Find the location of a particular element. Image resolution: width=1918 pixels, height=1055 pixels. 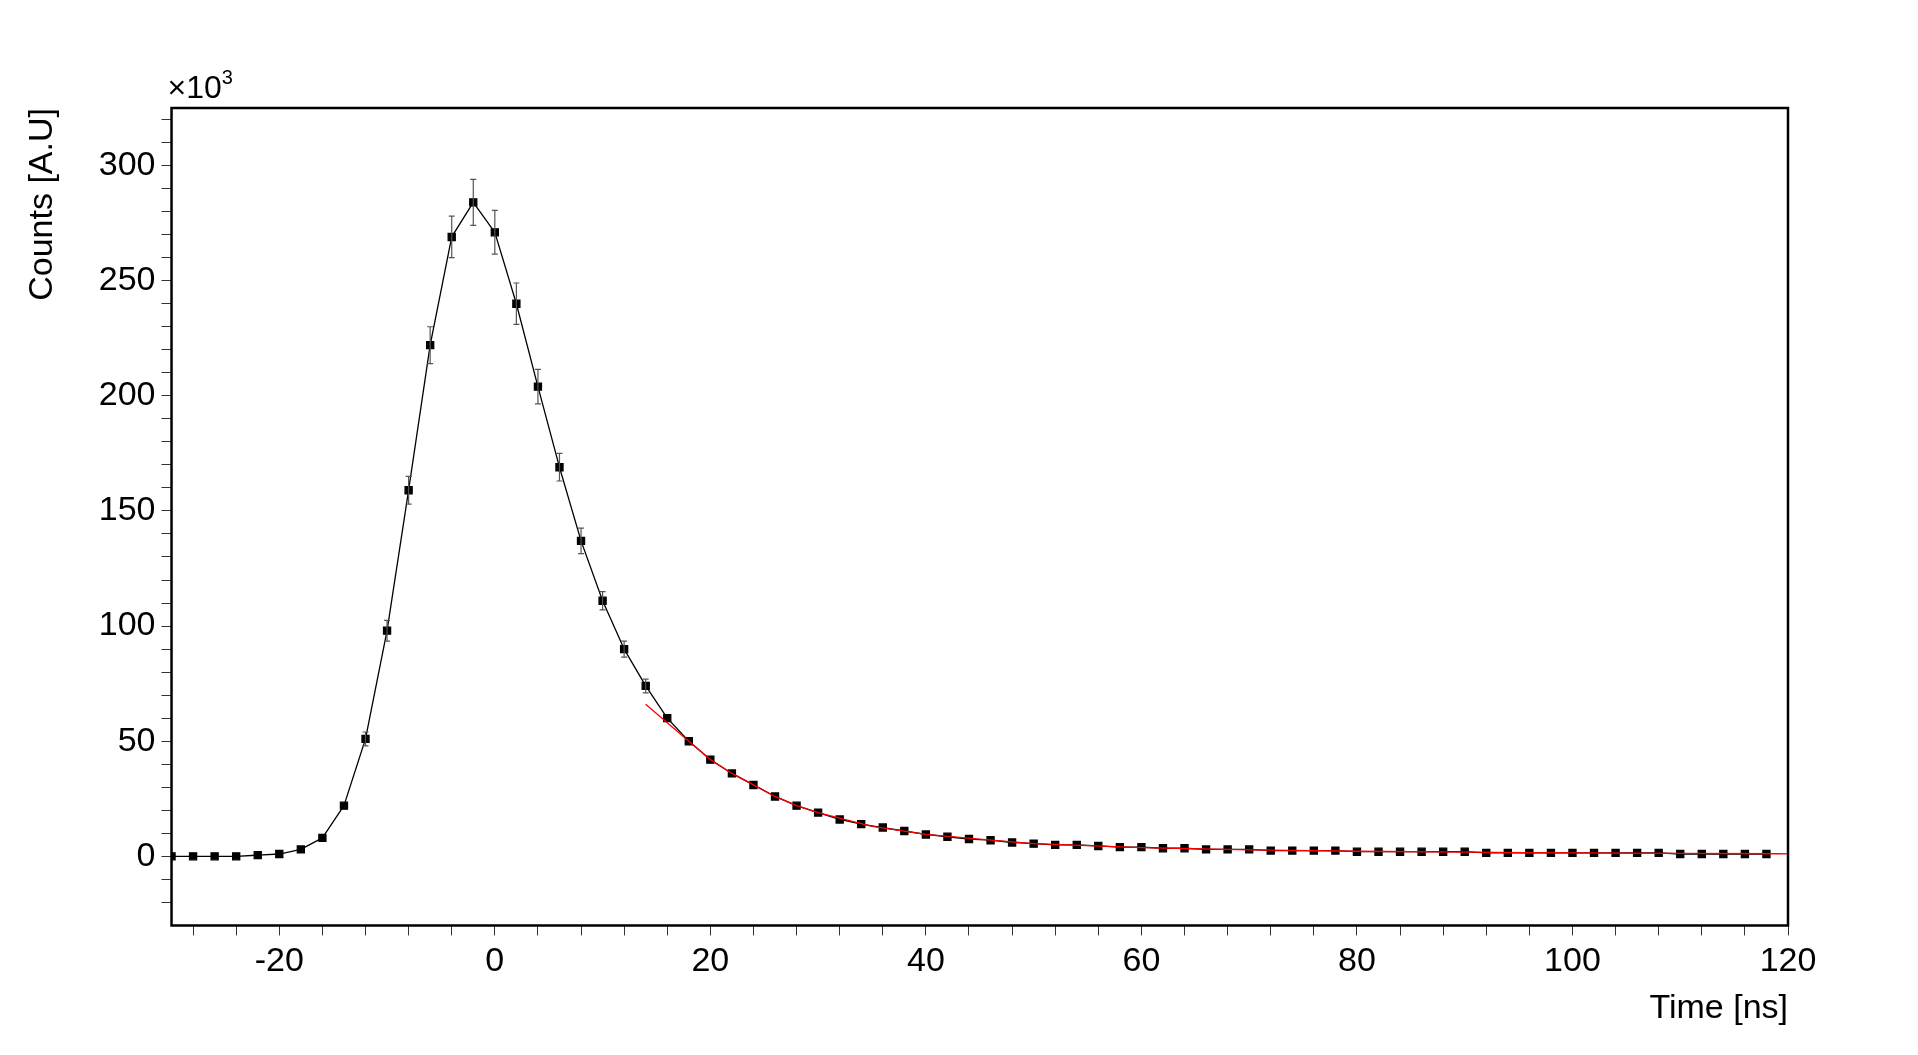

y-tick-label: 200 is located at coordinates (127, 393).